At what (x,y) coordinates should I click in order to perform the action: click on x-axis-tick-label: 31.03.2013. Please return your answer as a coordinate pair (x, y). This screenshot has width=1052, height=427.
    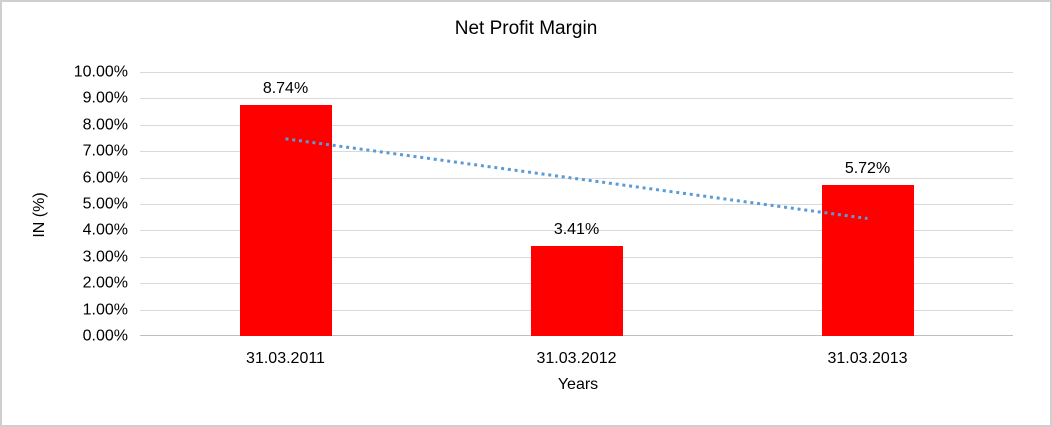
    Looking at the image, I should click on (867, 358).